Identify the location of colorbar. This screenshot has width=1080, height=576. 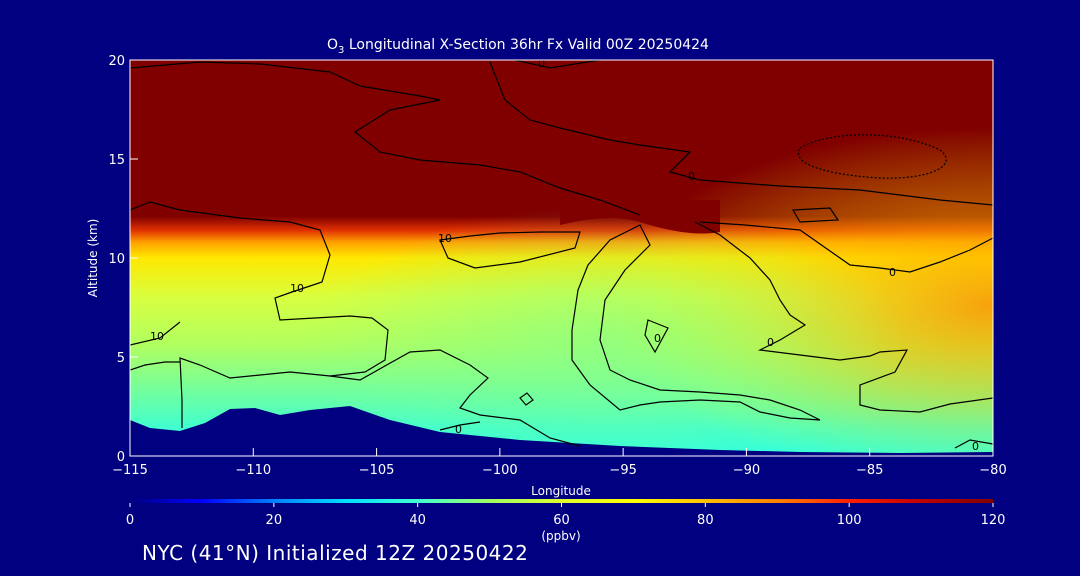
(561, 501).